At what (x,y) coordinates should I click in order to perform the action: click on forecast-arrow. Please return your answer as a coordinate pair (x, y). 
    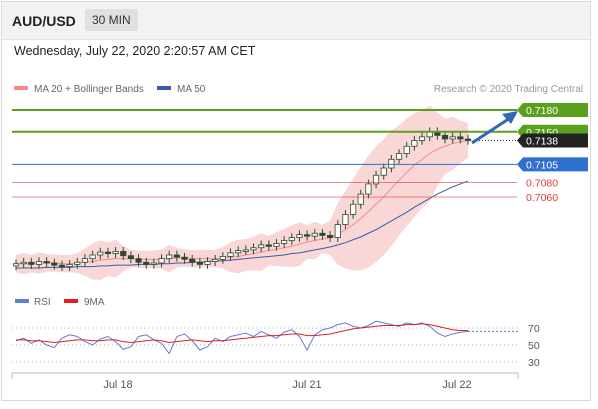
    Looking at the image, I should click on (494, 128).